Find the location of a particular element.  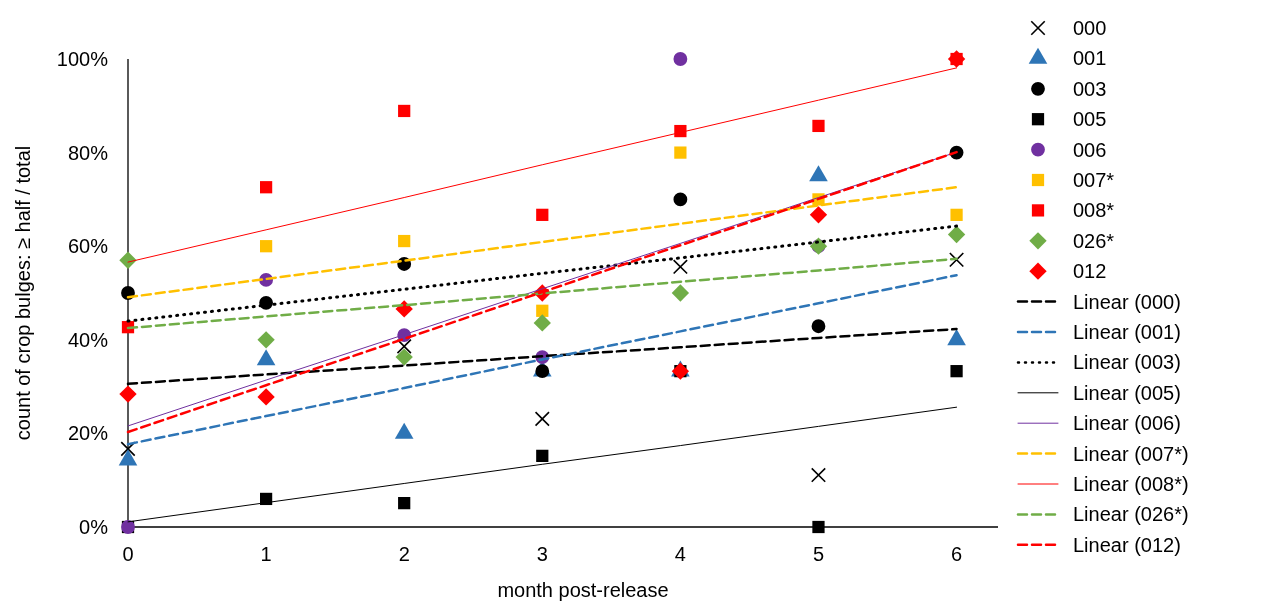

x-tick-label: 6 is located at coordinates (957, 554).